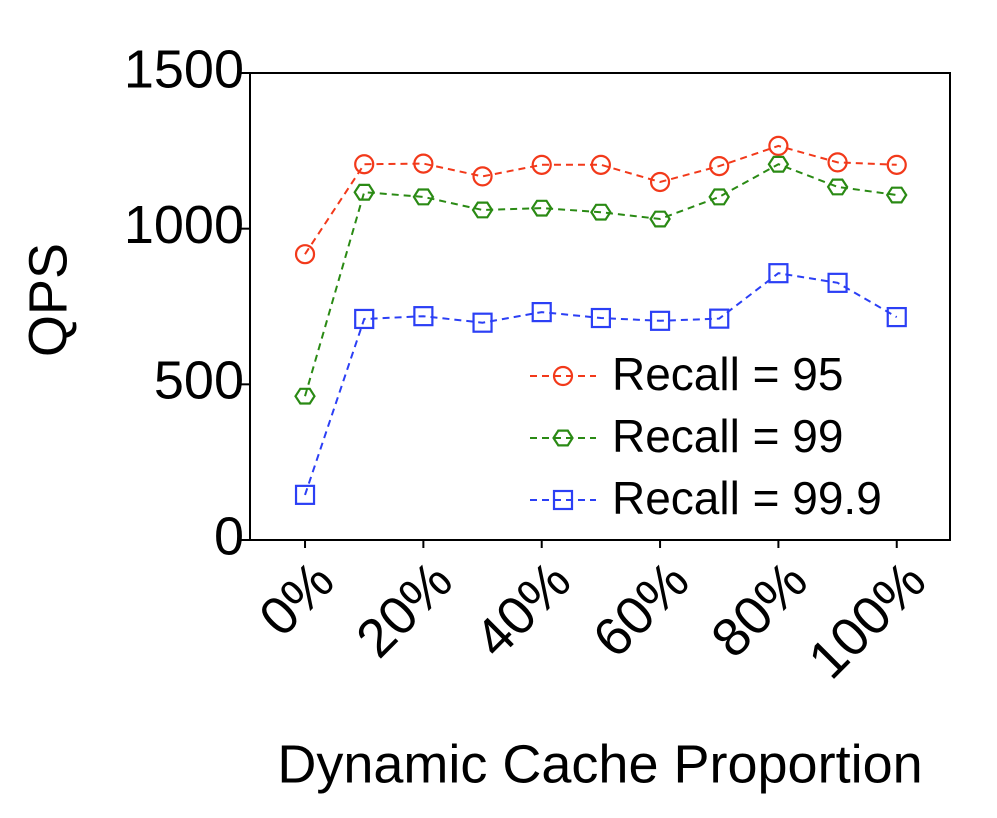 This screenshot has width=997, height=818. I want to click on x-tick-label: 0%, so click(297, 599).